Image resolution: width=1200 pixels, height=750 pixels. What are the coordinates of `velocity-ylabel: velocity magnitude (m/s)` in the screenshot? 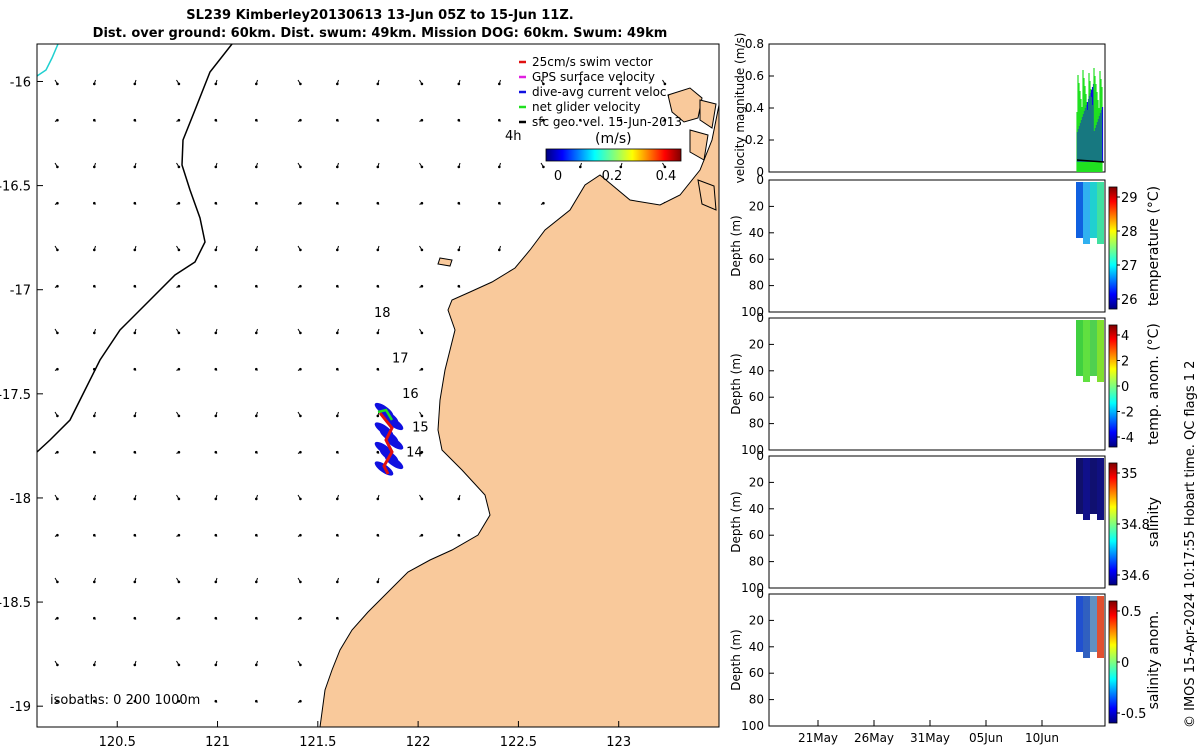 It's located at (740, 108).